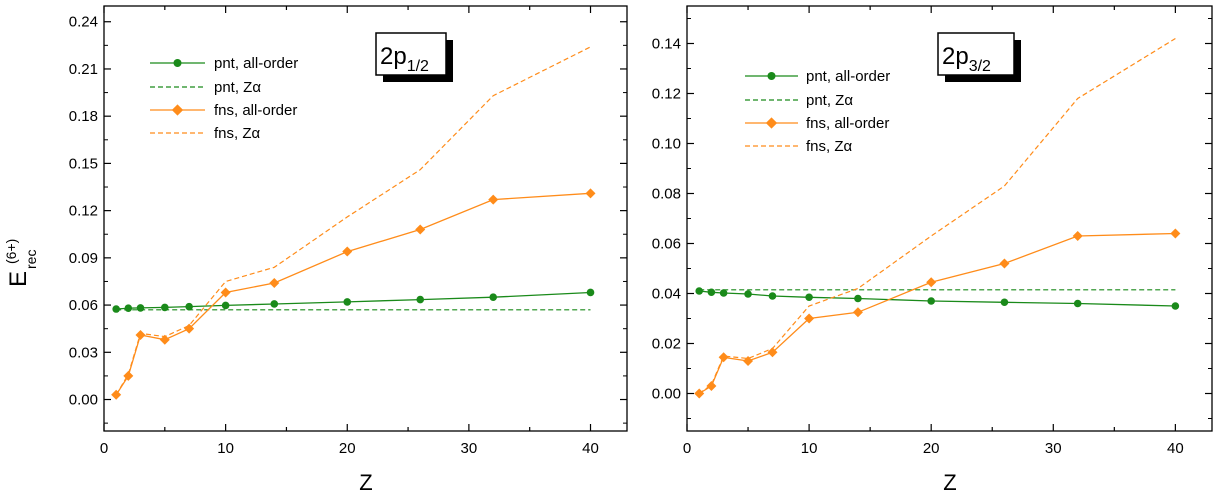  Describe the element at coordinates (966, 59) in the screenshot. I see `state-label: 2p3/2` at that location.